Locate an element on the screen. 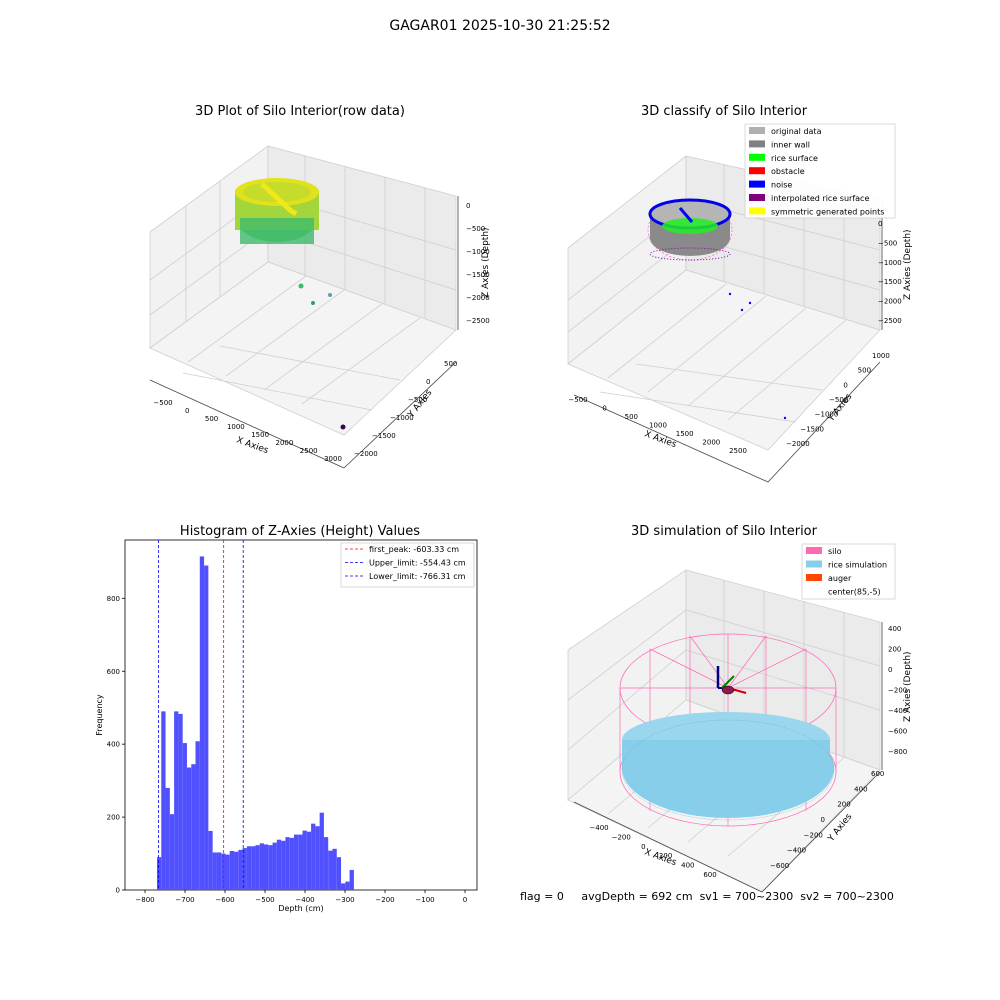 Image resolution: width=1000 pixels, height=1000 pixels. classify-legend-item-label: noise is located at coordinates (781, 185).